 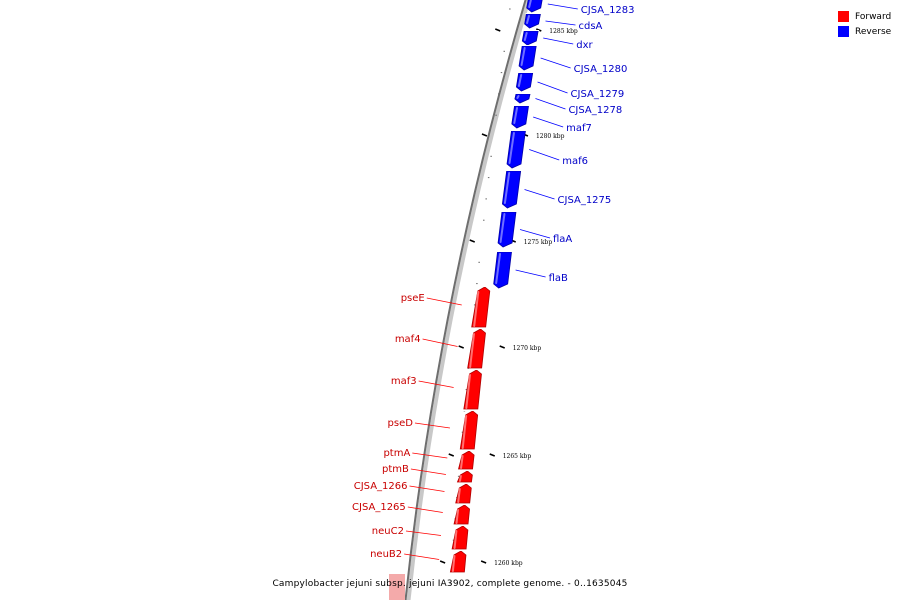 I want to click on tick-label: 1285 kbp, so click(x=563, y=31).